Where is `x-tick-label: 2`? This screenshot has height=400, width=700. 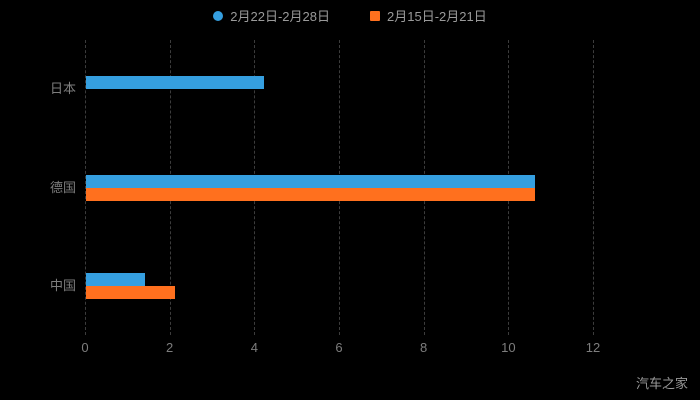 x-tick-label: 2 is located at coordinates (170, 347).